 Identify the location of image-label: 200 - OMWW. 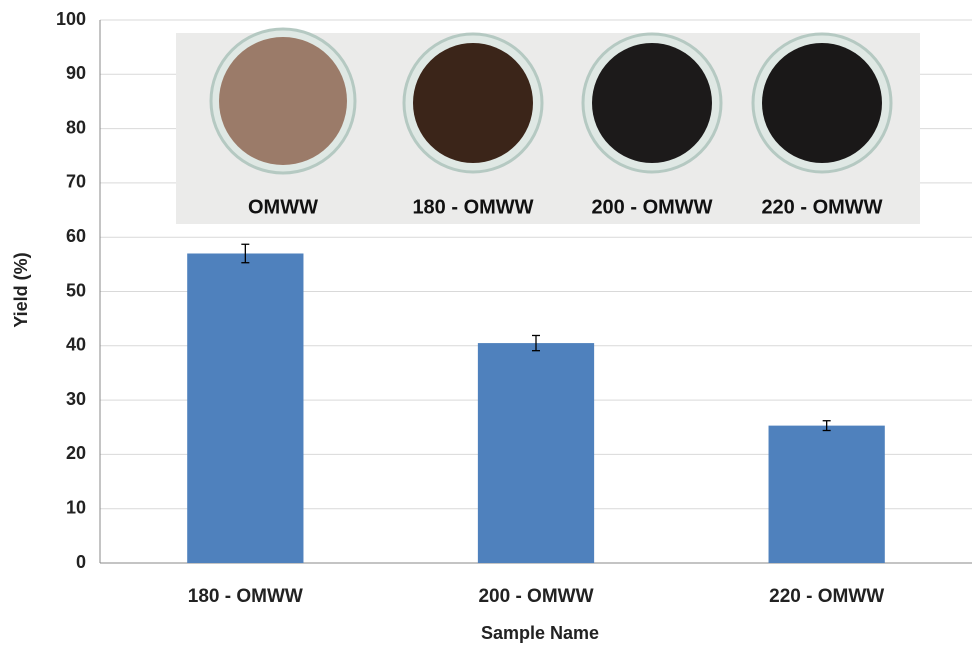
(651, 207).